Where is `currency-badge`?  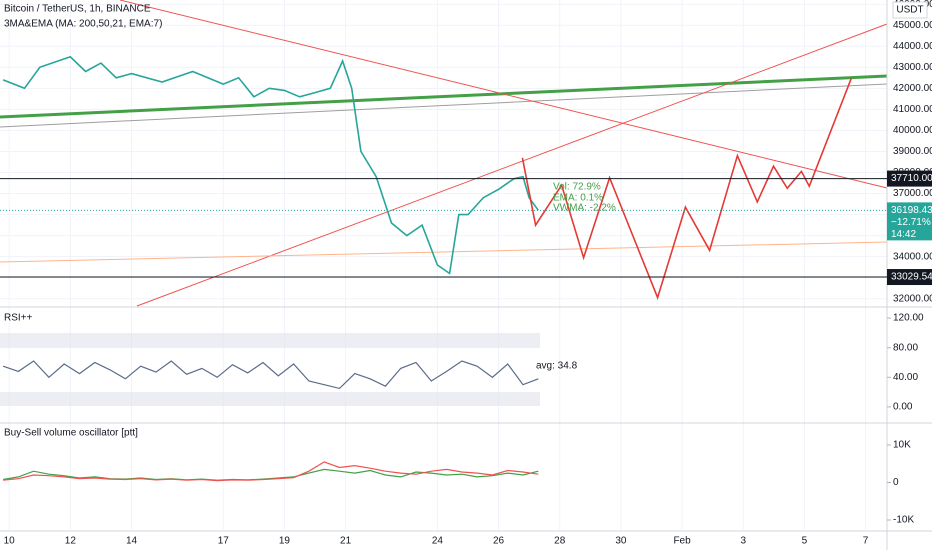
currency-badge is located at coordinates (910, 10).